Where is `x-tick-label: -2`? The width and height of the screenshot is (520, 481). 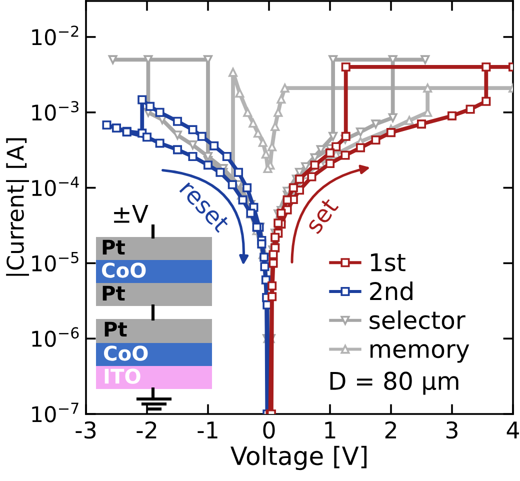 x-tick-label: -2 is located at coordinates (146, 429).